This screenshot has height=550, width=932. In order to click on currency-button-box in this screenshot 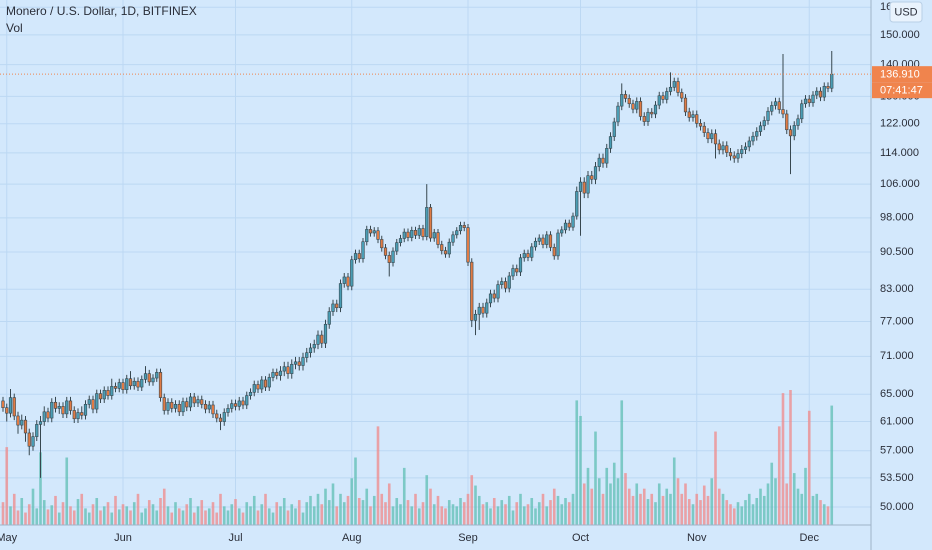, I will do `click(906, 12)`.